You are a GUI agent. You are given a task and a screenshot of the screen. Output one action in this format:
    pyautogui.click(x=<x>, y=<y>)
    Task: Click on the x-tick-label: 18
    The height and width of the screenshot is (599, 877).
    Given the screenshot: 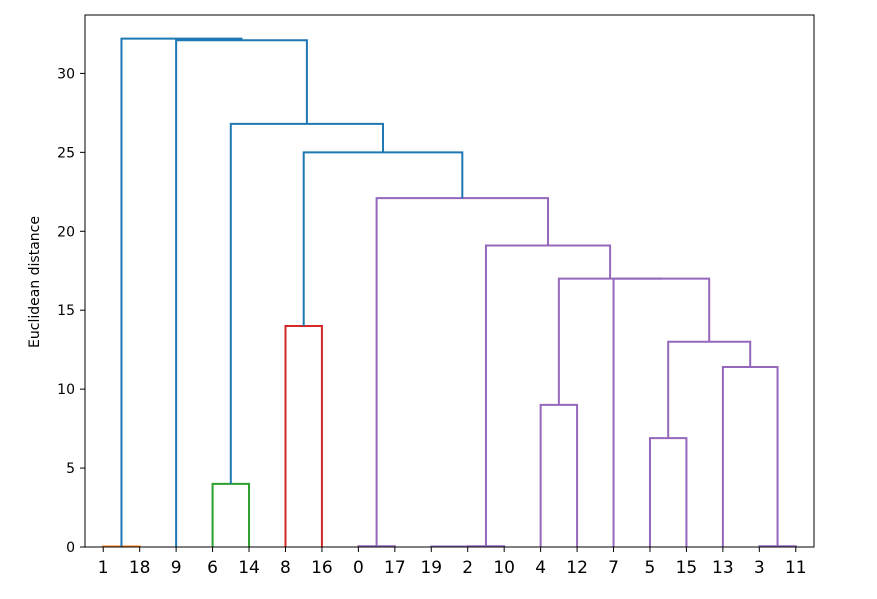 What is the action you would take?
    pyautogui.click(x=140, y=568)
    